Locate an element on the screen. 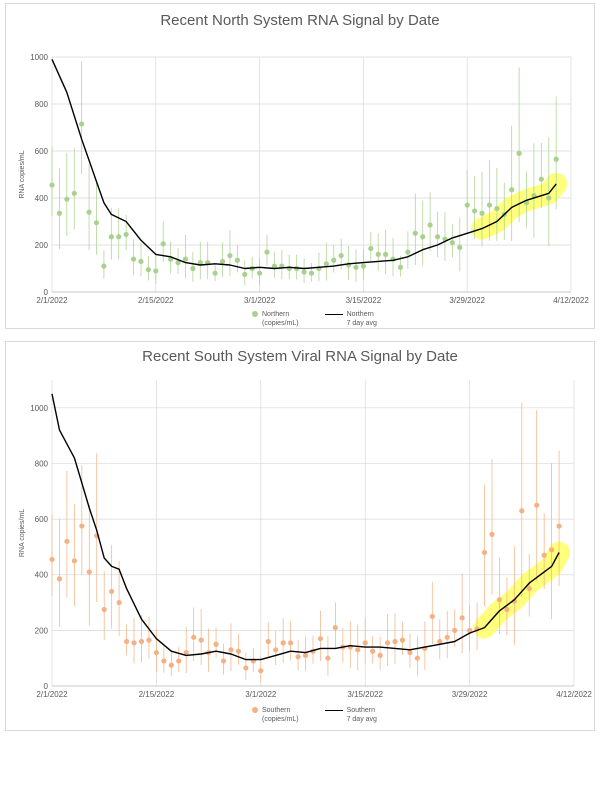  legend-item-line: Northern 7 day avg is located at coordinates (350, 319).